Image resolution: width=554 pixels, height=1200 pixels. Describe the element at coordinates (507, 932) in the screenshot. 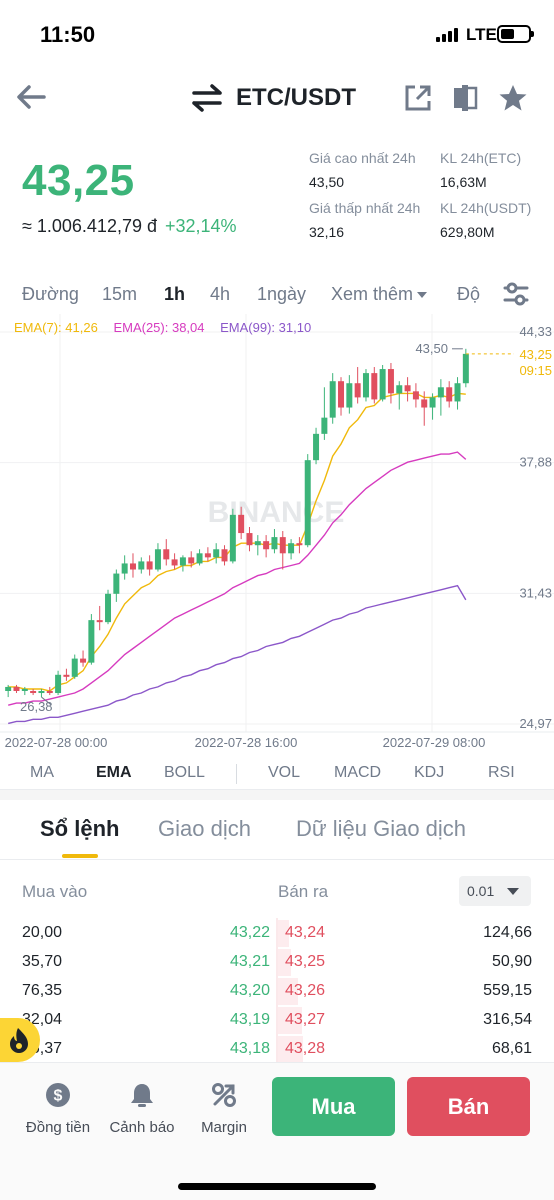

I see `ask-qty: 124,66` at that location.